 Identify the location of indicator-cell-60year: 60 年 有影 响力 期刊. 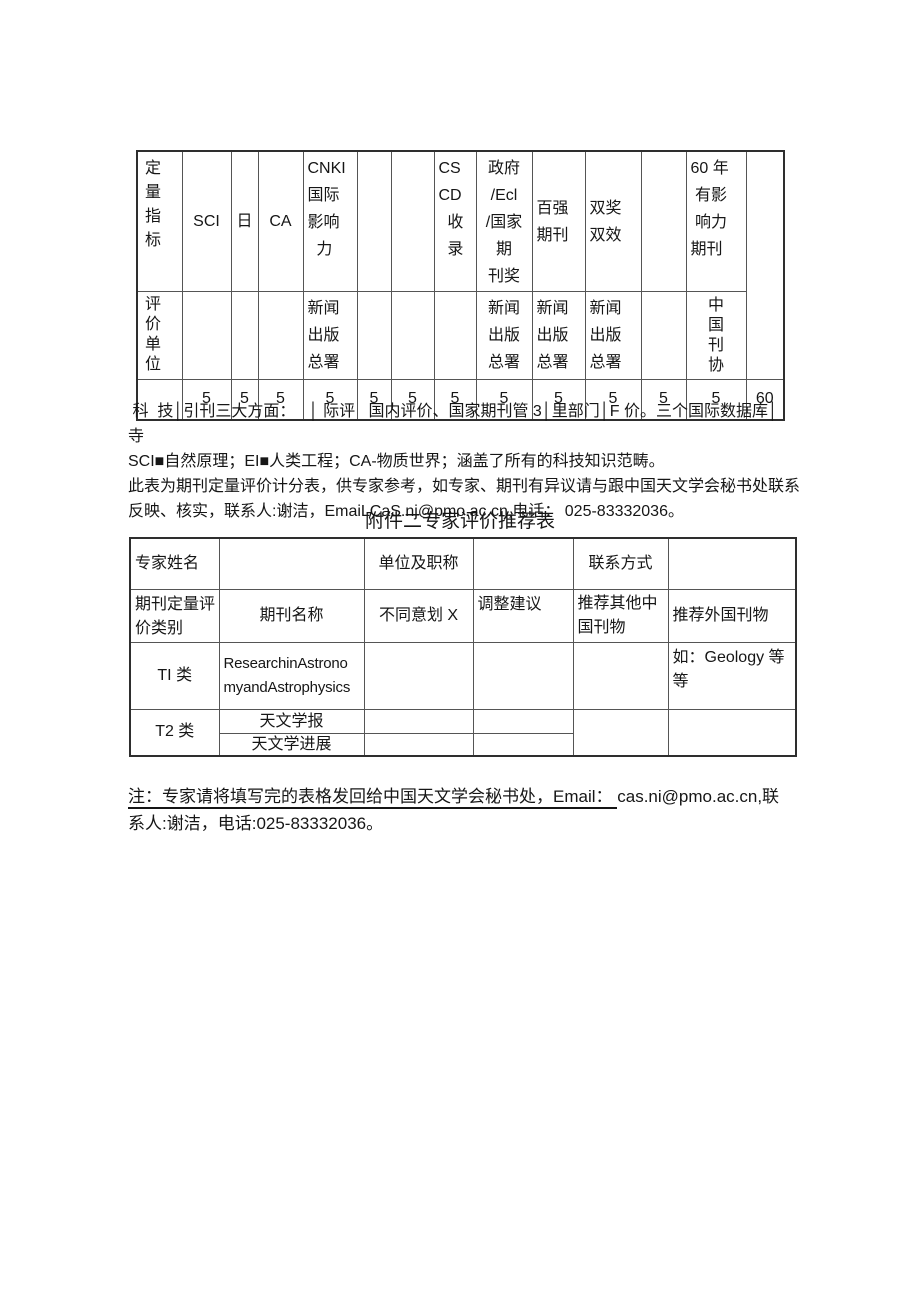
(716, 221).